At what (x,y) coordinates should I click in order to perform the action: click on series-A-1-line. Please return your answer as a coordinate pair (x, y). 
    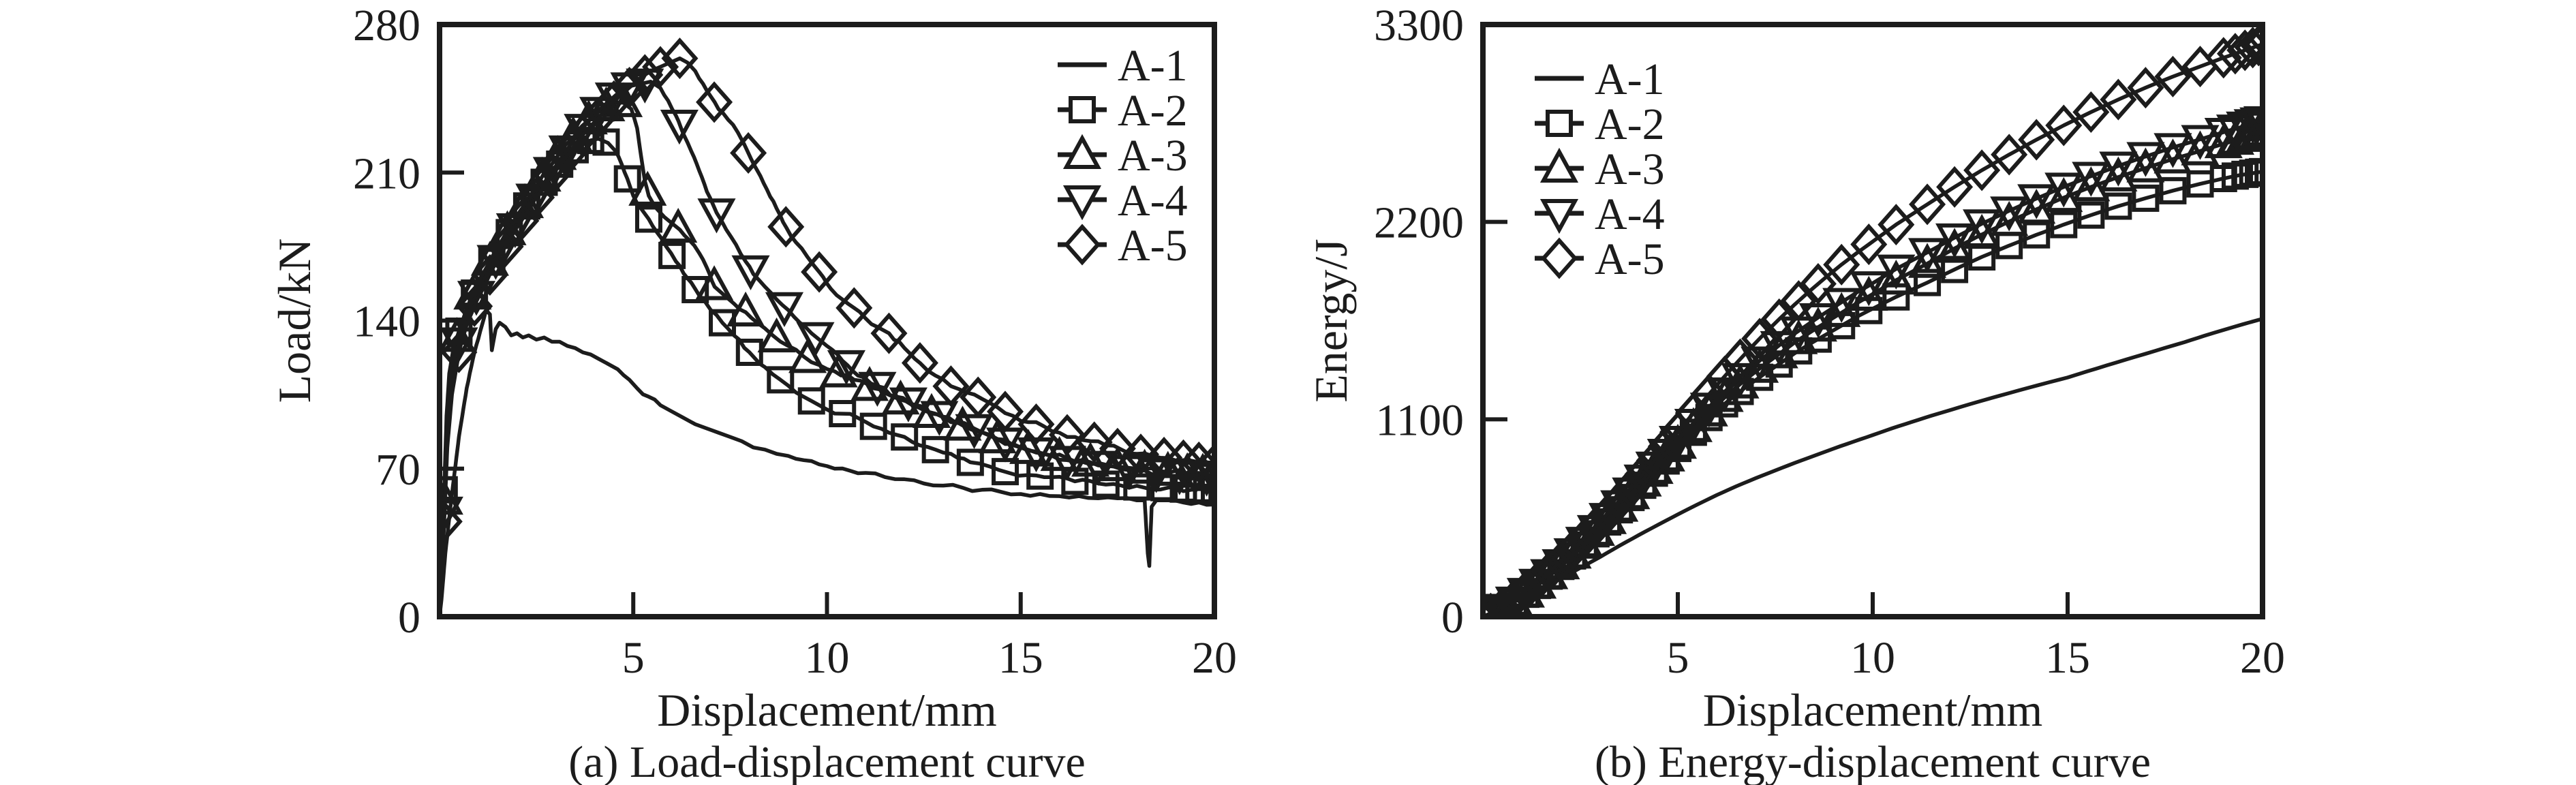
    Looking at the image, I should click on (1873, 467).